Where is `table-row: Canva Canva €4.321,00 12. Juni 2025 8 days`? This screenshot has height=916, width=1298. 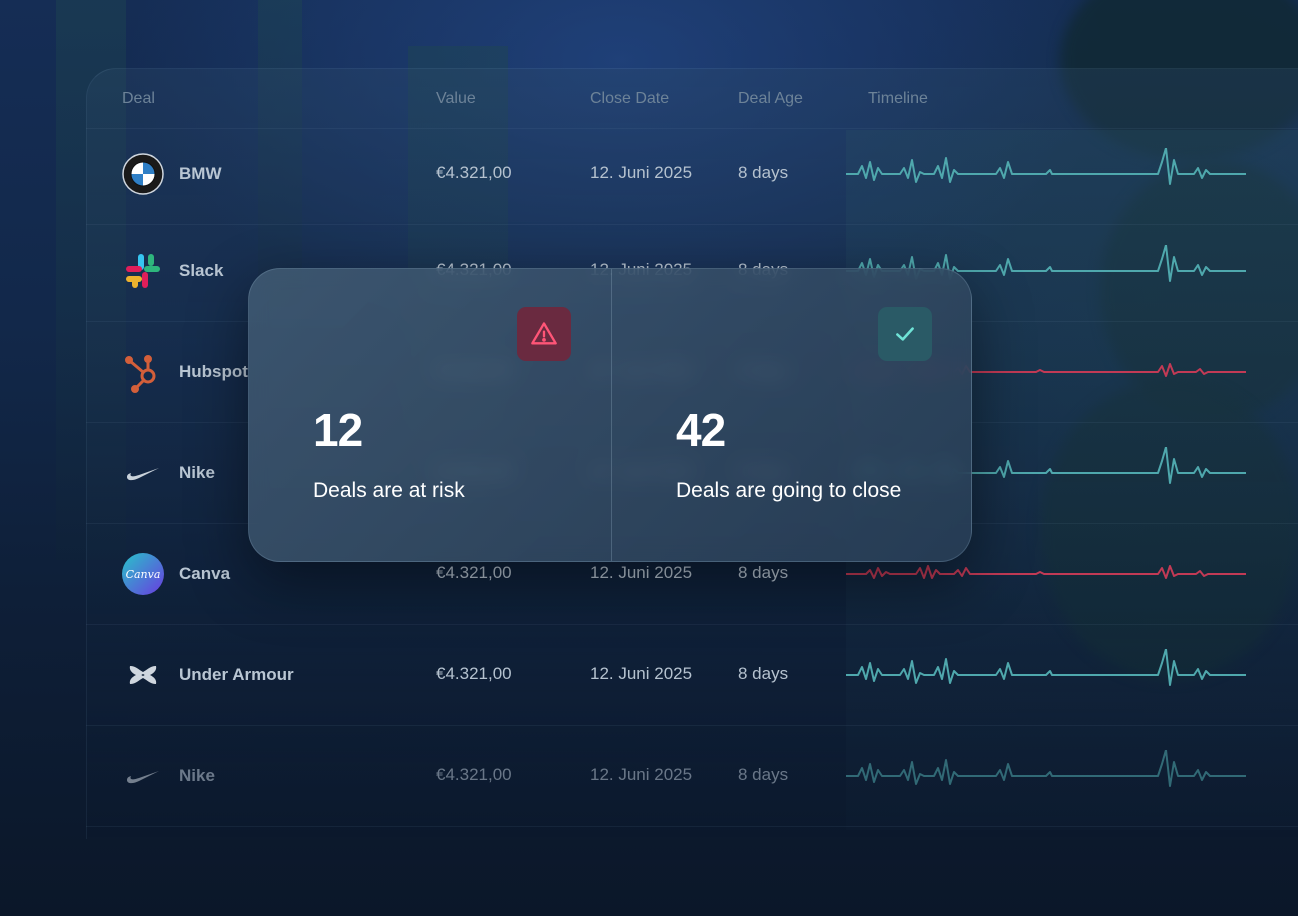
table-row: Canva Canva €4.321,00 12. Juni 2025 8 days is located at coordinates (692, 574).